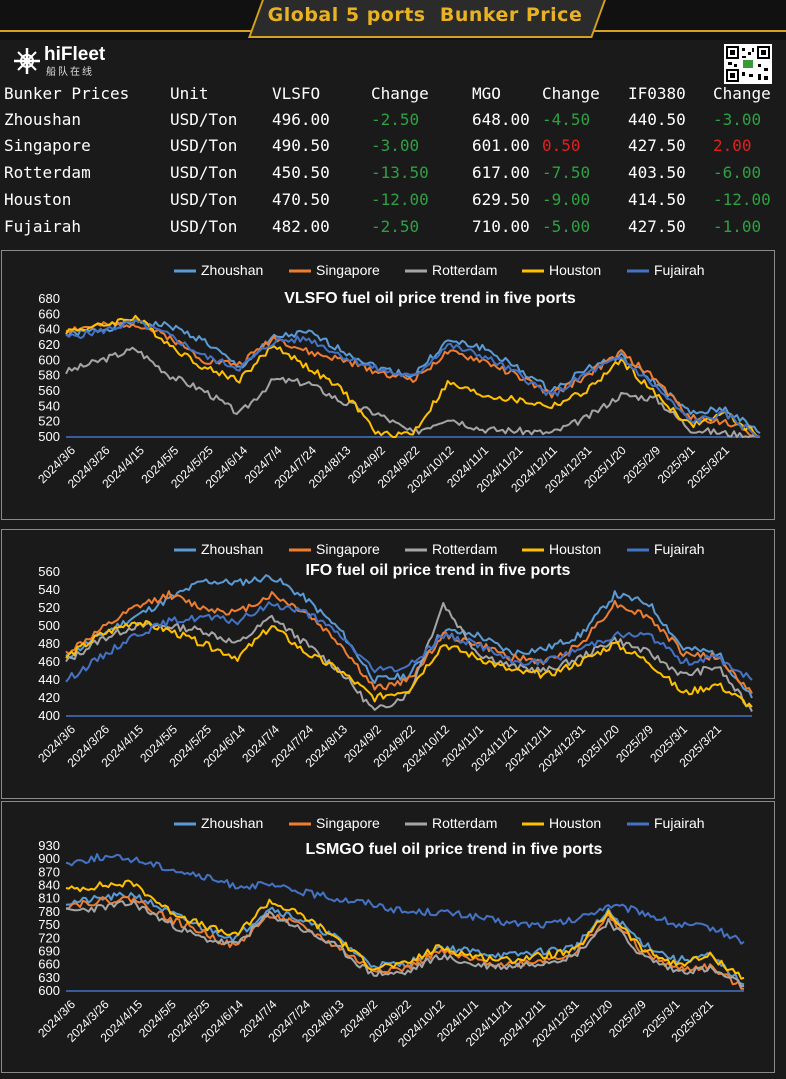 Image resolution: width=786 pixels, height=1079 pixels. I want to click on y-tick-label: 440, so click(49, 679).